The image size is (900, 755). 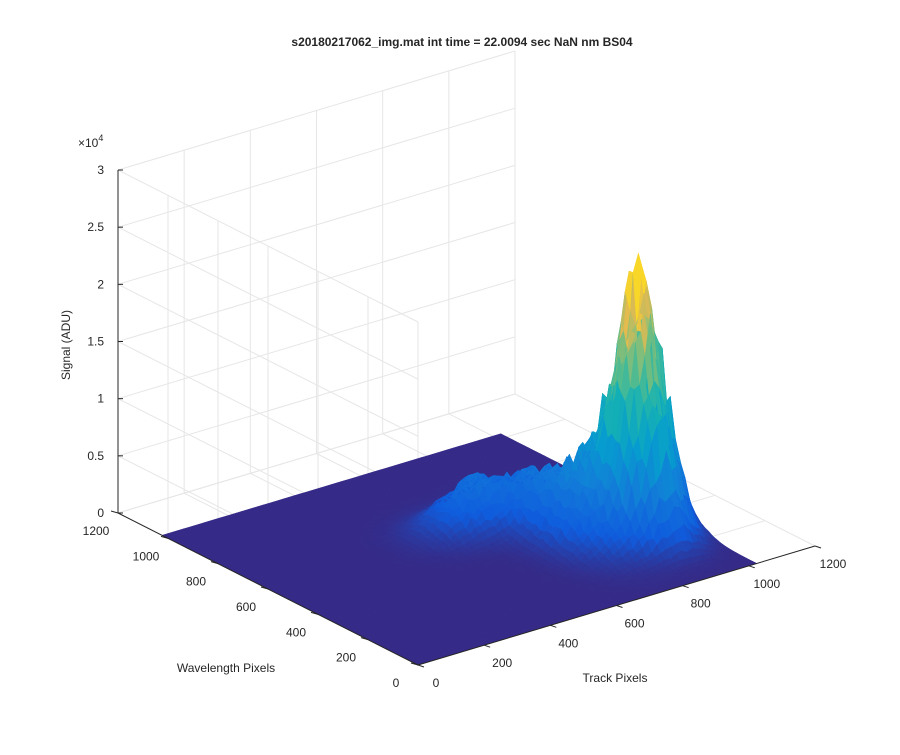 What do you see at coordinates (96, 531) in the screenshot?
I see `y-tick-label: 1200` at bounding box center [96, 531].